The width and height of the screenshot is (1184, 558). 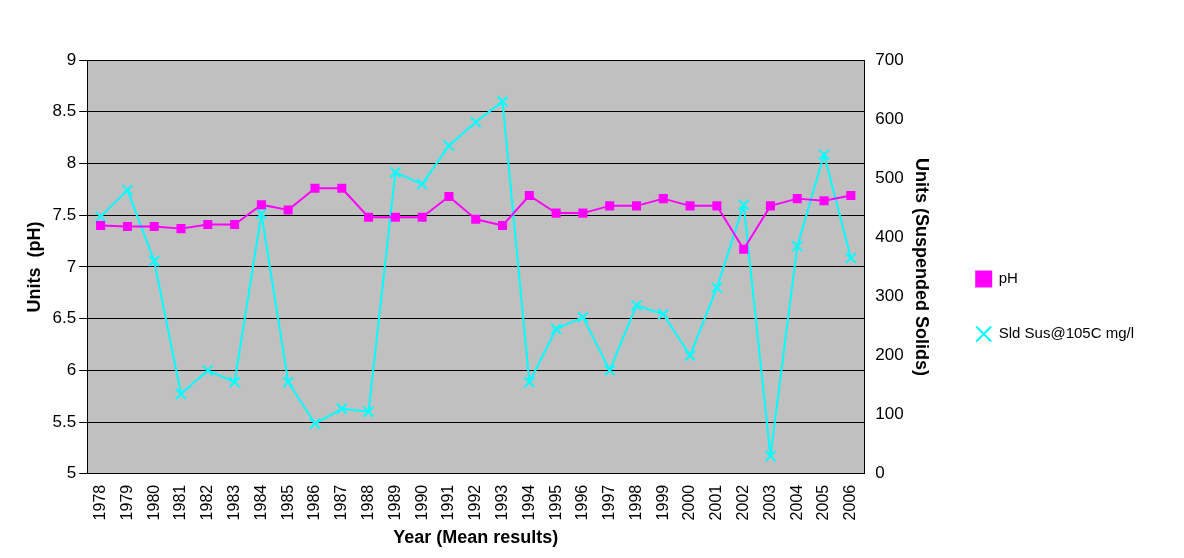 I want to click on x-tick-label: 2006, so click(x=850, y=502).